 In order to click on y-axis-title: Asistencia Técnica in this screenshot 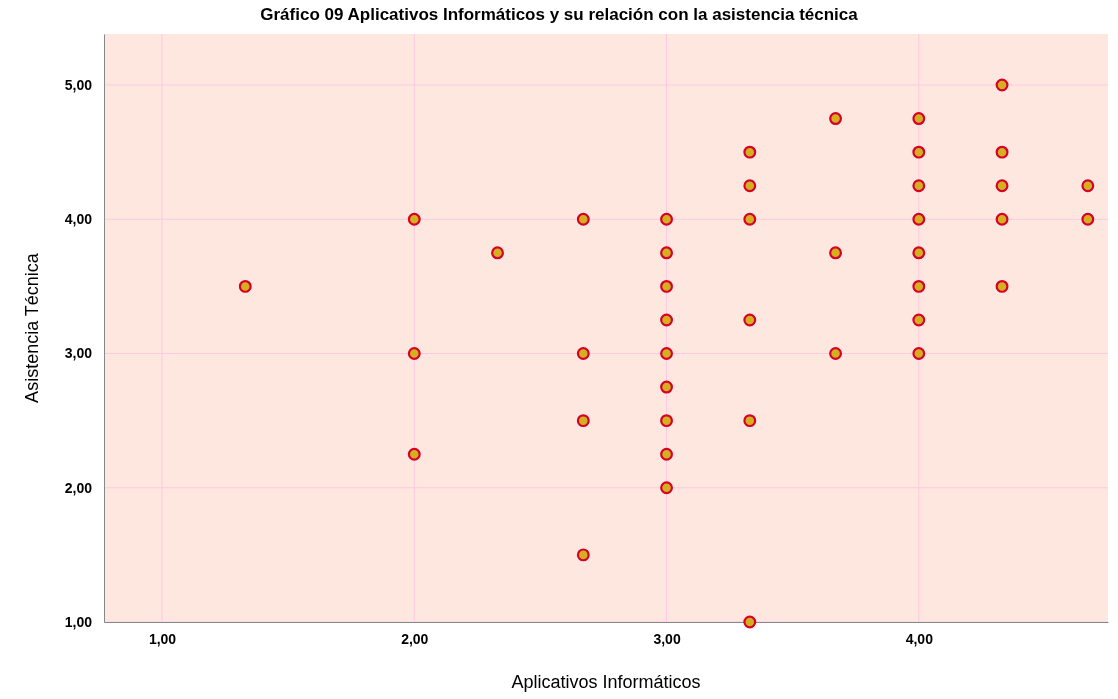, I will do `click(32, 327)`.